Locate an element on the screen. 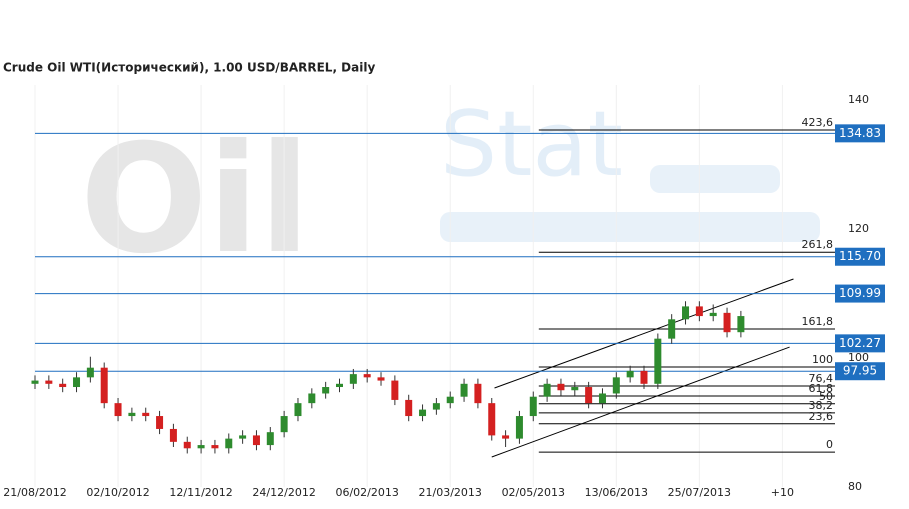 The width and height of the screenshot is (909, 509). fib-label: 261,8 is located at coordinates (818, 244).